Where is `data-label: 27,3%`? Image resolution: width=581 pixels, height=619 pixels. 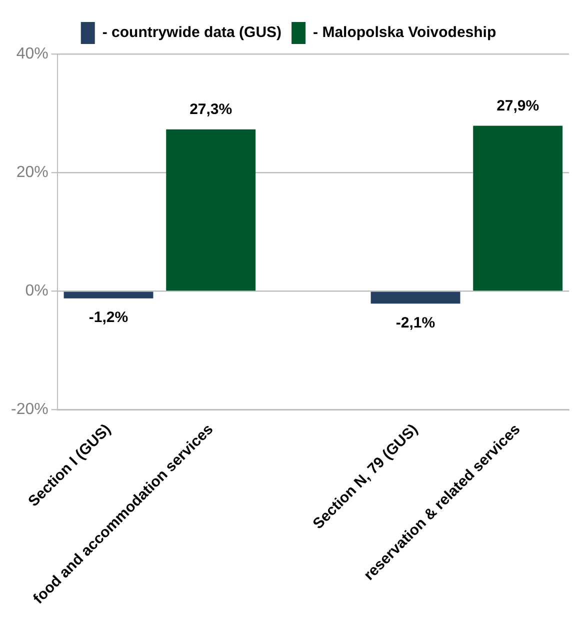
data-label: 27,3% is located at coordinates (211, 109).